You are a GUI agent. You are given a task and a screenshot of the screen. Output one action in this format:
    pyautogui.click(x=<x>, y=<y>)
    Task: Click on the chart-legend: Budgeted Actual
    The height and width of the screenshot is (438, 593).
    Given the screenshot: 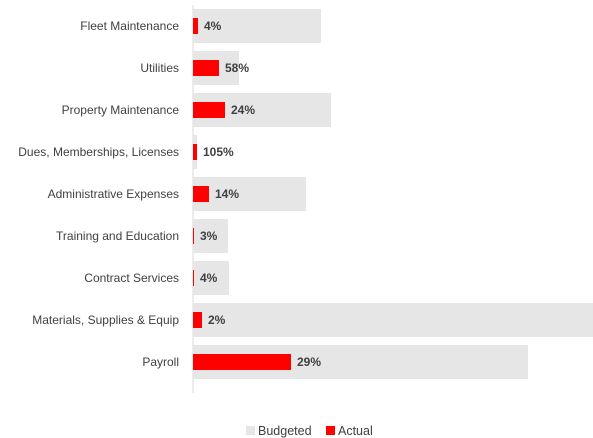 What is the action you would take?
    pyautogui.click(x=309, y=431)
    